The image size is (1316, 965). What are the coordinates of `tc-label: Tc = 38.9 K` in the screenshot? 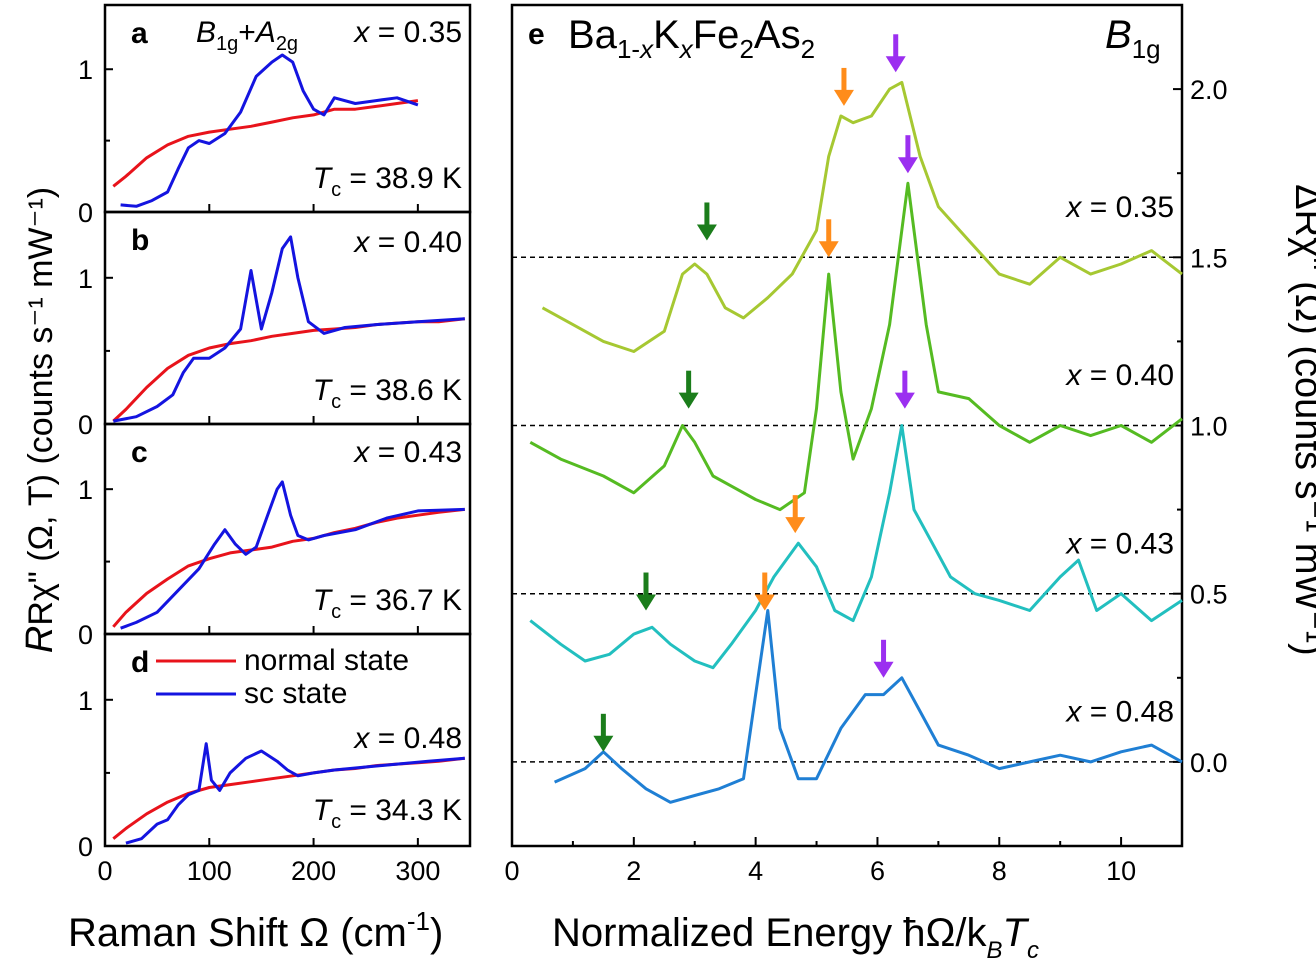 It's located at (387, 181).